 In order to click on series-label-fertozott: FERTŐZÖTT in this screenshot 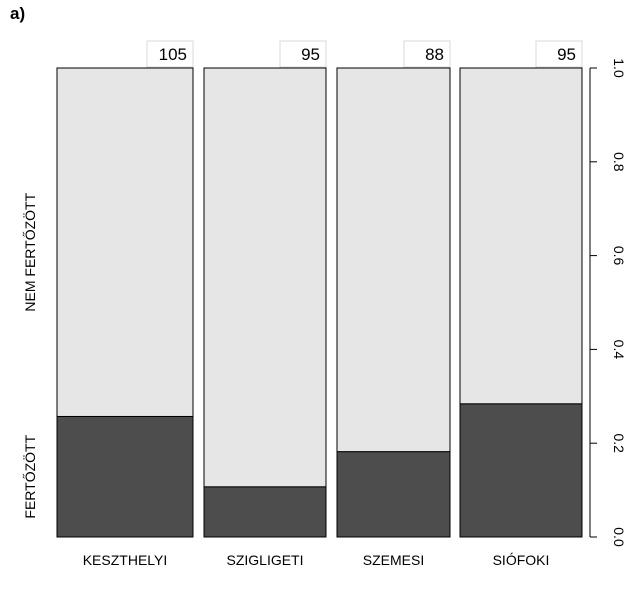, I will do `click(29, 476)`.